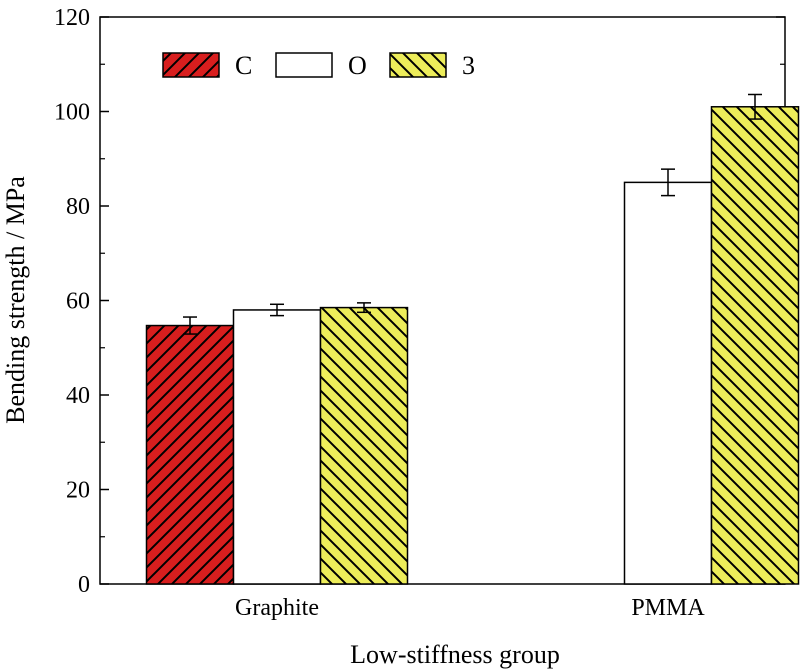  What do you see at coordinates (277, 446) in the screenshot?
I see `bar-fill-graphite-o` at bounding box center [277, 446].